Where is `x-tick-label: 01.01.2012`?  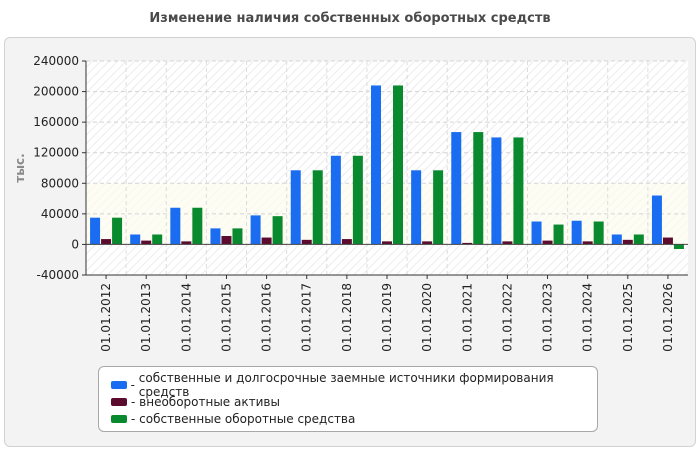 x-tick-label: 01.01.2012 is located at coordinates (106, 317).